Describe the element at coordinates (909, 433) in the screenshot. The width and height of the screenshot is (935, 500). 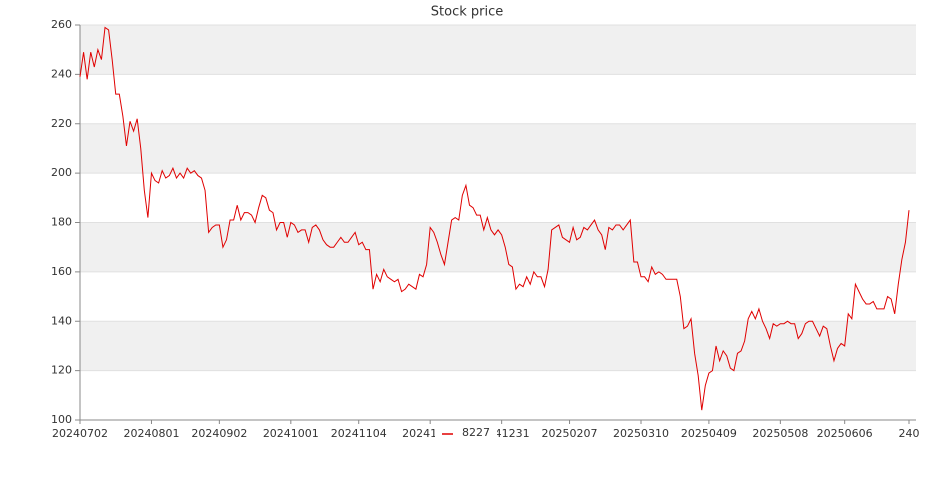
I see `x-tick-label: 240` at that location.